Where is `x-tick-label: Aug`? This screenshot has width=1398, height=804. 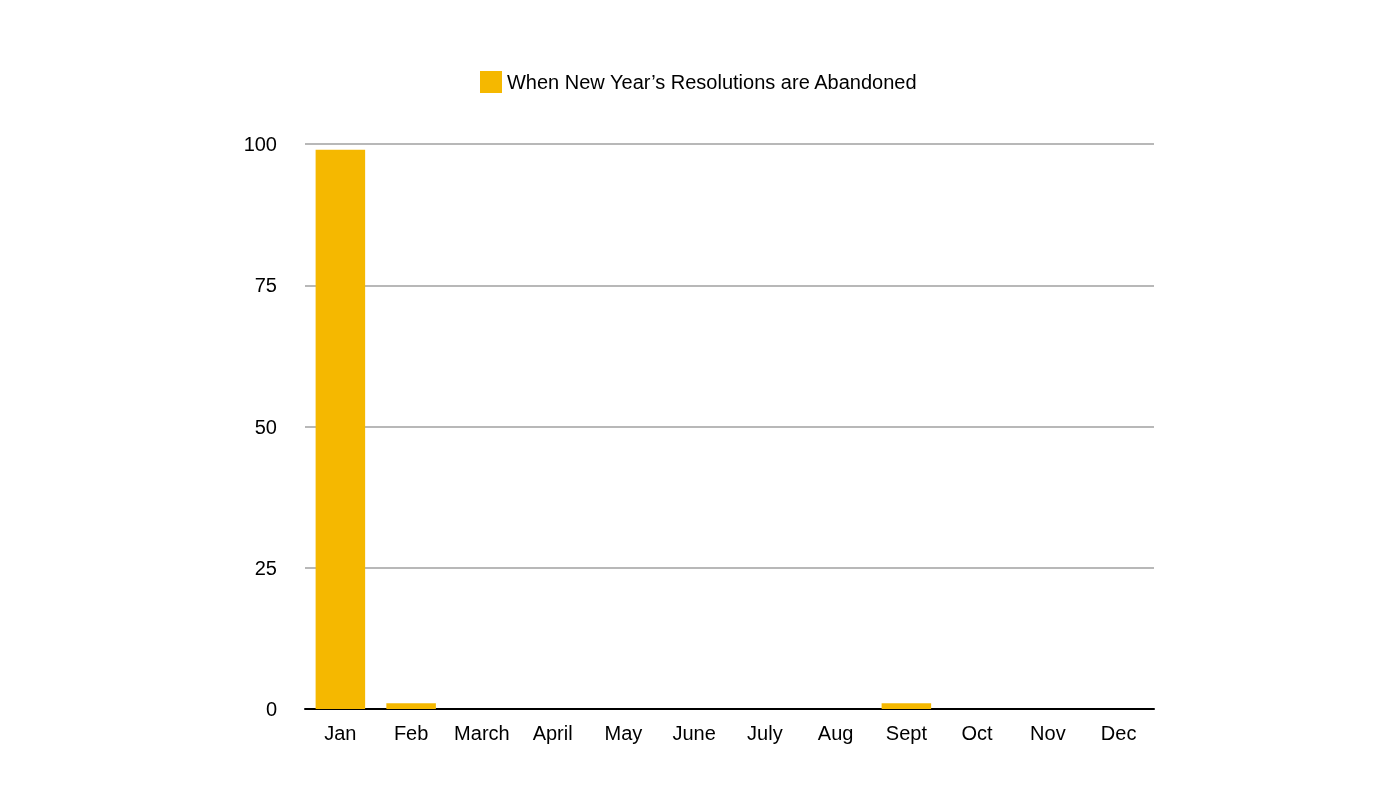
x-tick-label: Aug is located at coordinates (835, 733).